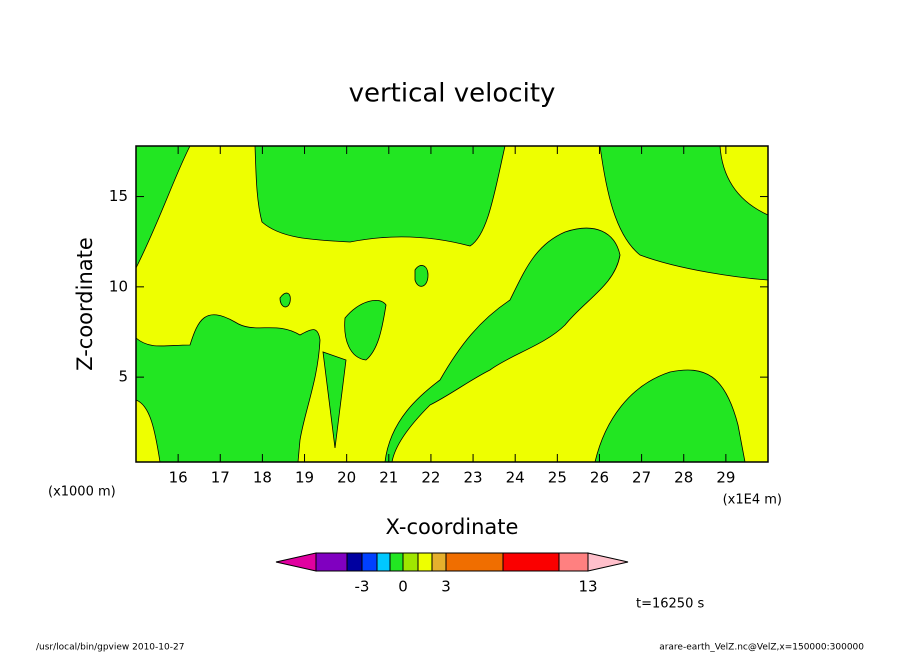 The image size is (904, 654). Describe the element at coordinates (452, 94) in the screenshot. I see `chart-title: vertical velocity` at that location.